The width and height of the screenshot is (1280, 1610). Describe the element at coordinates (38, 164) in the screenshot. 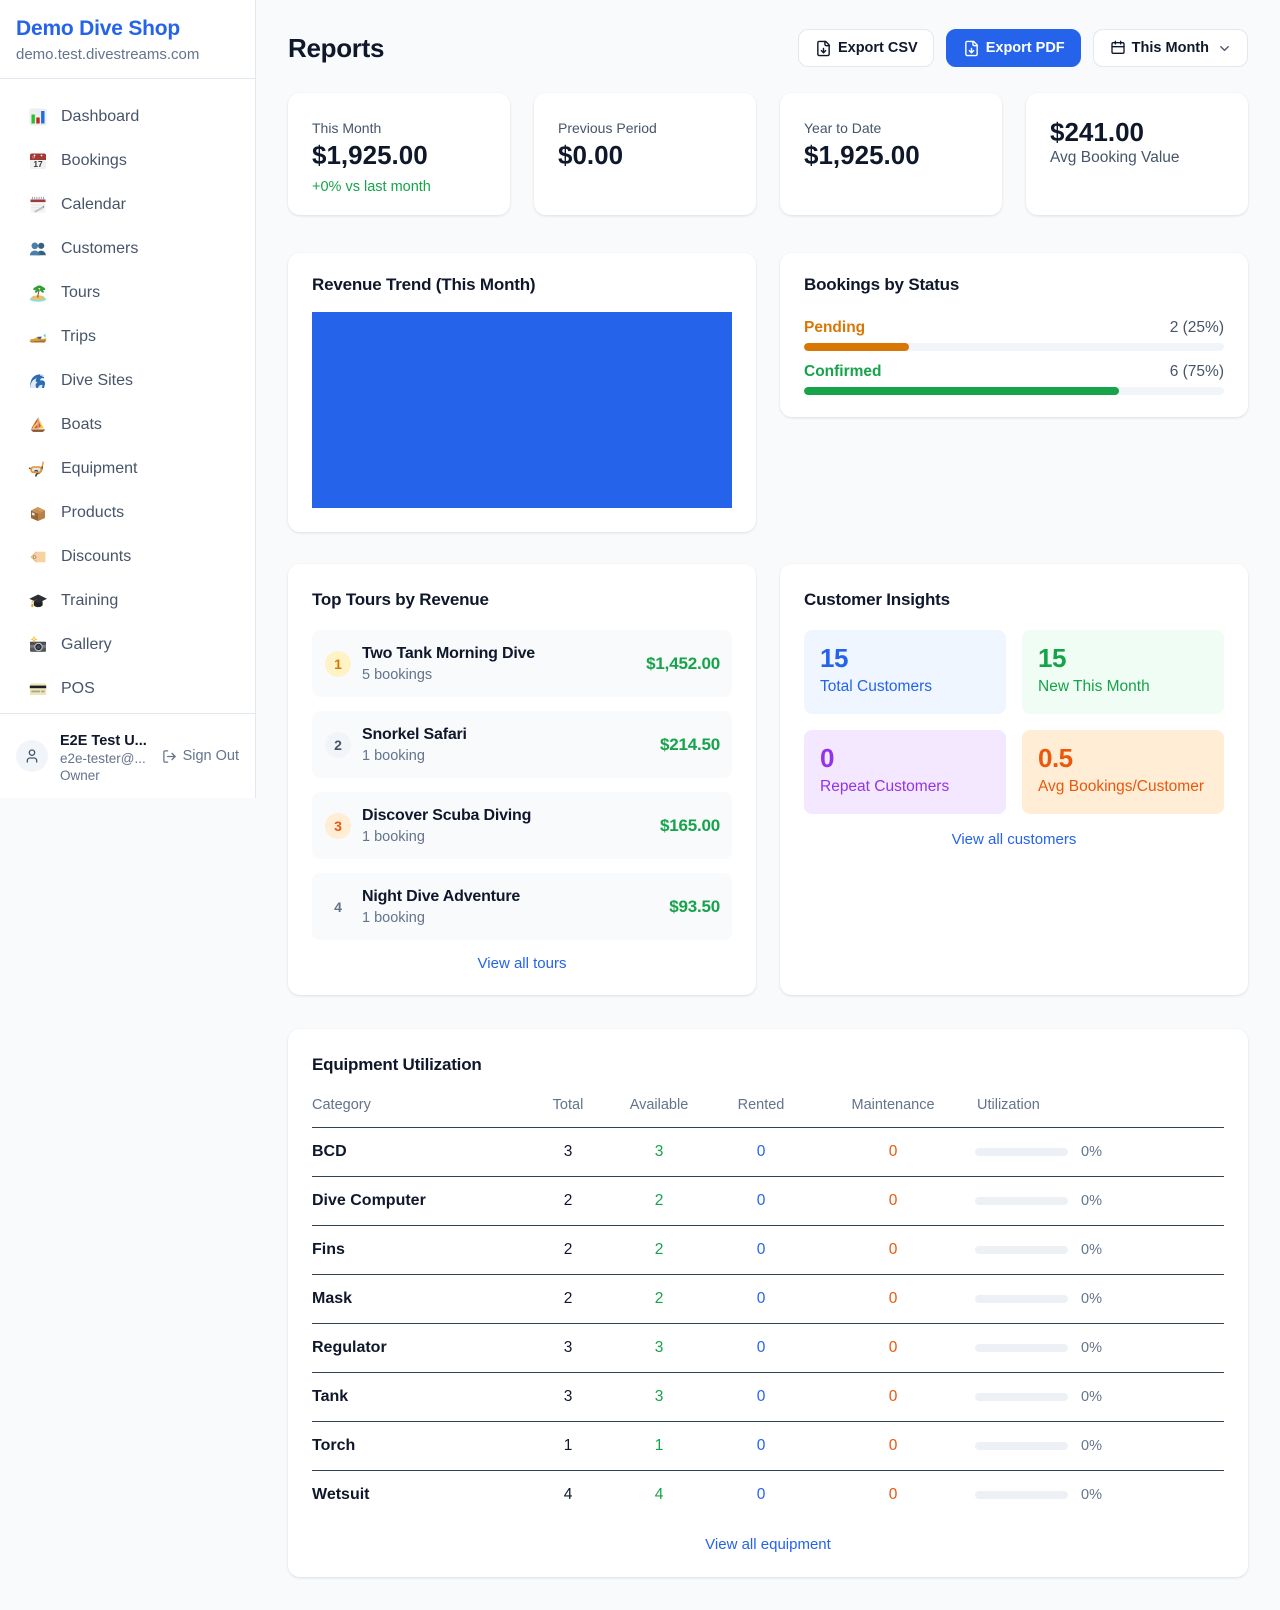

I see `svg-text: 17` at that location.